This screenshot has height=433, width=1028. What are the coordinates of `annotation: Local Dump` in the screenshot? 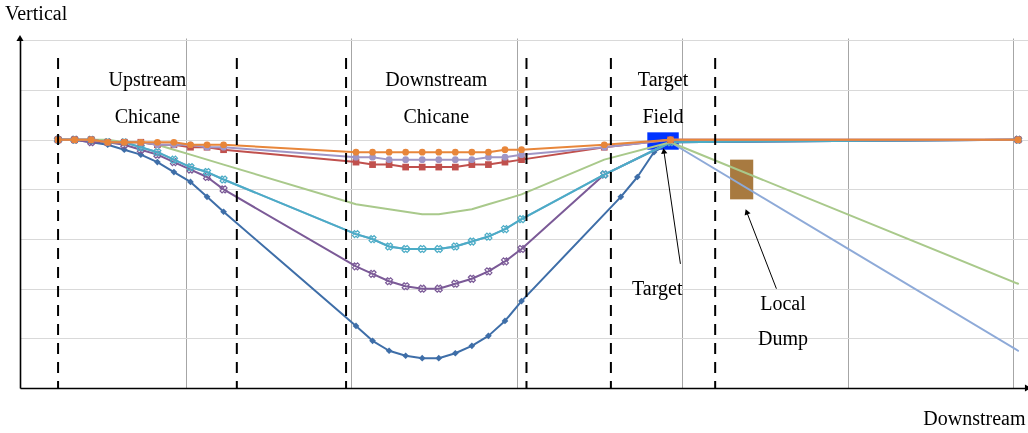 It's located at (783, 320).